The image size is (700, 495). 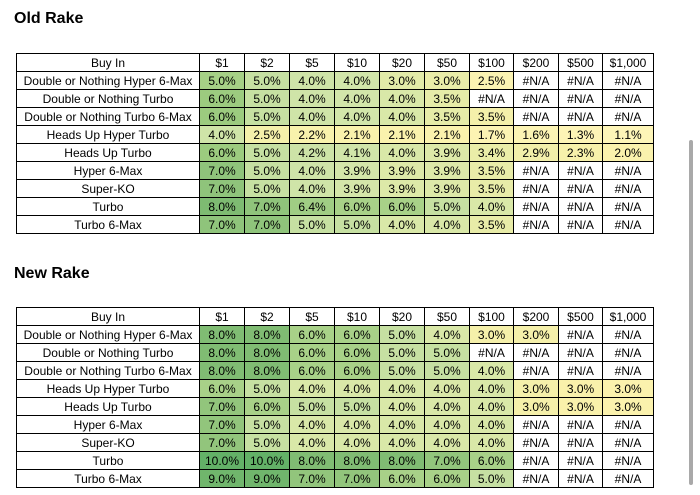 What do you see at coordinates (536, 62) in the screenshot?
I see `header-buy-in-level: $200` at bounding box center [536, 62].